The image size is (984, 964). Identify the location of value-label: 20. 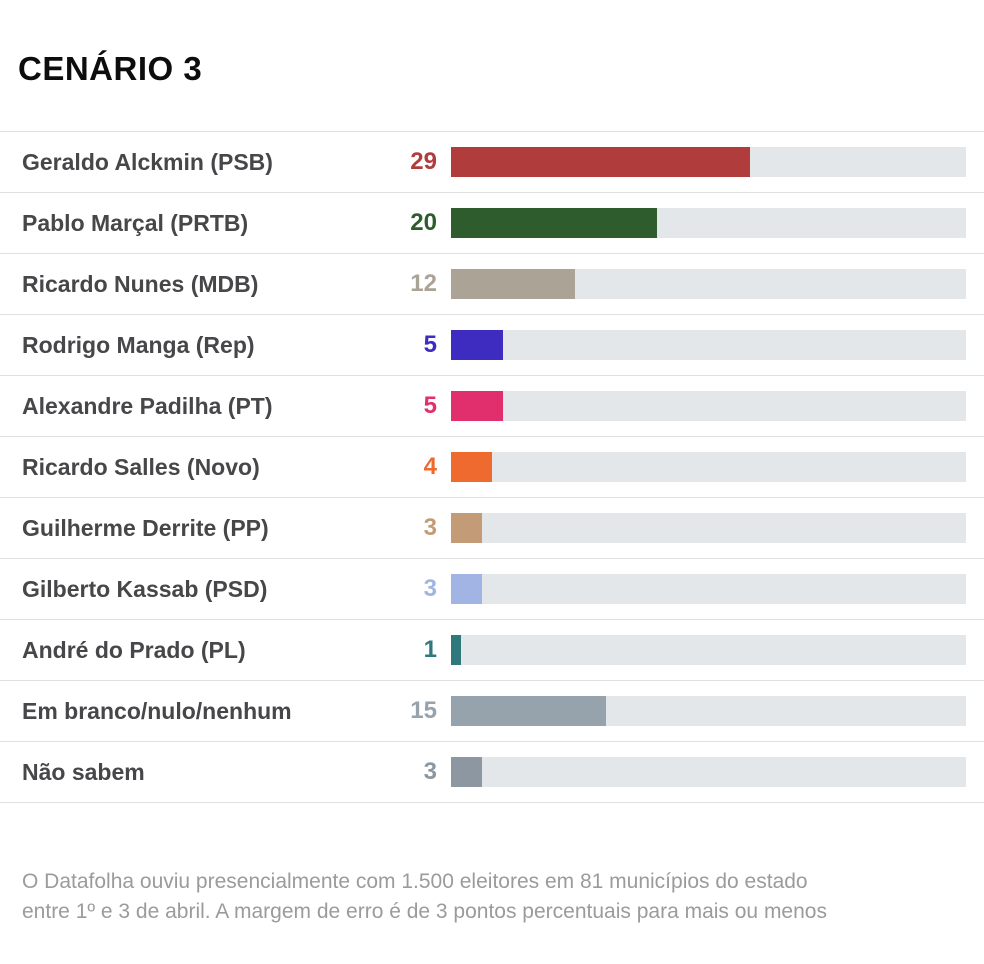
(423, 222).